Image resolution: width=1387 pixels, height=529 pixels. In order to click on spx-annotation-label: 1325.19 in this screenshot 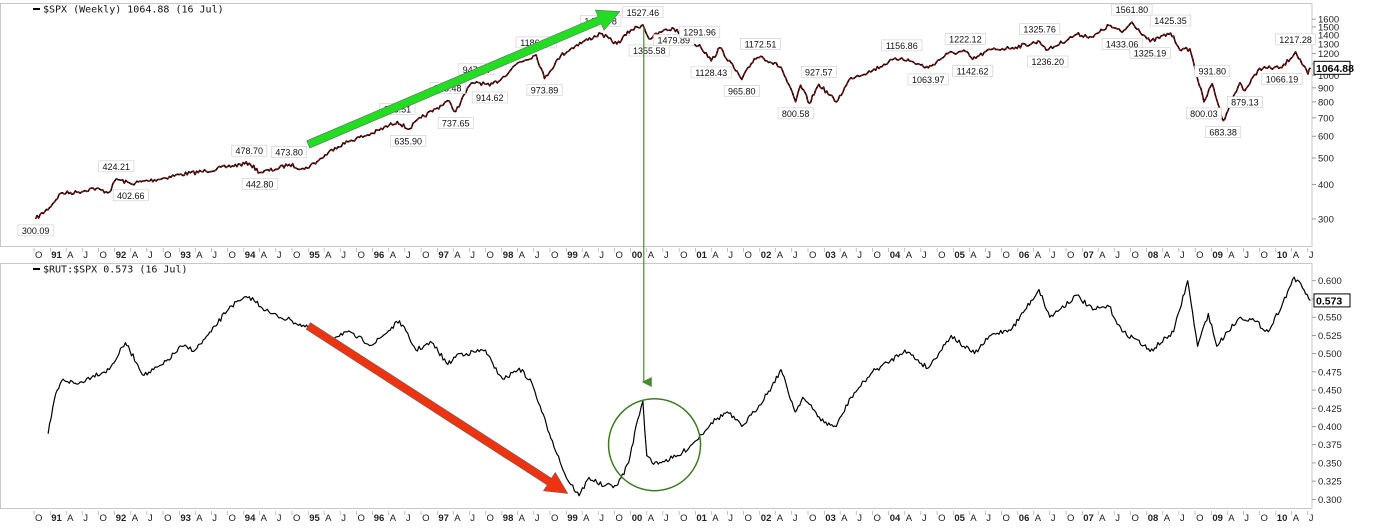, I will do `click(1150, 54)`.